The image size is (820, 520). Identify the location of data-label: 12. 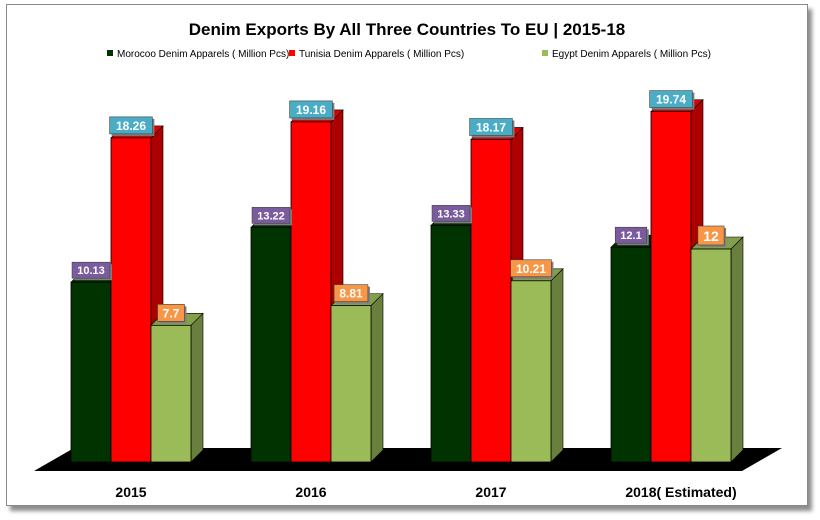
(712, 236).